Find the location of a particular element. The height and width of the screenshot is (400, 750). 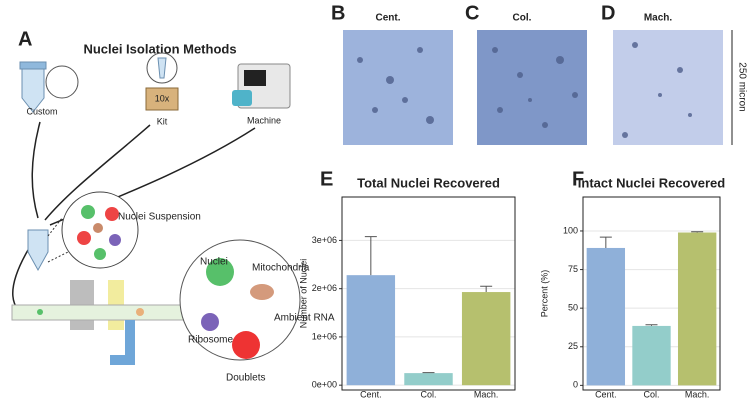

y-tick-label: 1e+06 is located at coordinates (324, 336).